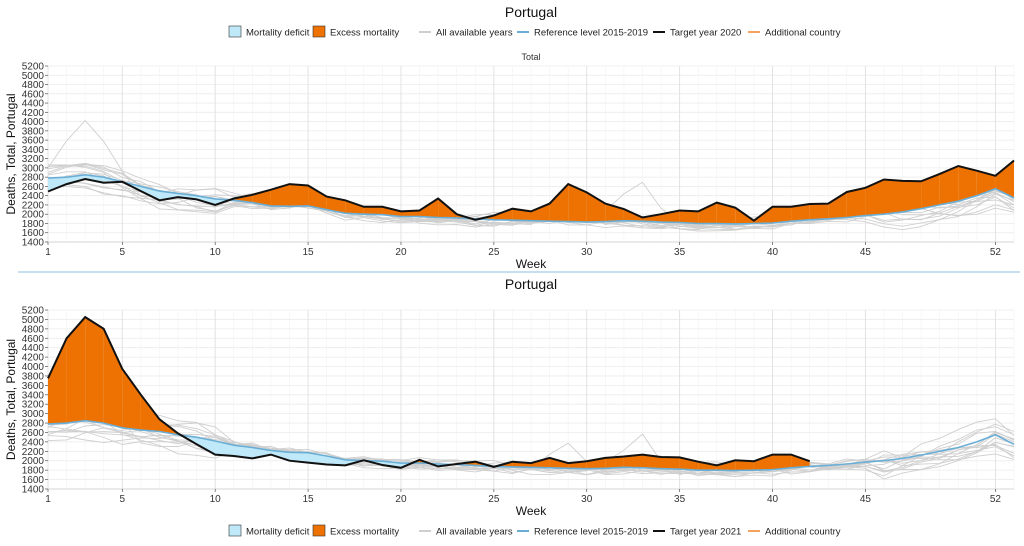 The image size is (1024, 546). Describe the element at coordinates (866, 499) in the screenshot. I see `x-tick-label: 45` at that location.